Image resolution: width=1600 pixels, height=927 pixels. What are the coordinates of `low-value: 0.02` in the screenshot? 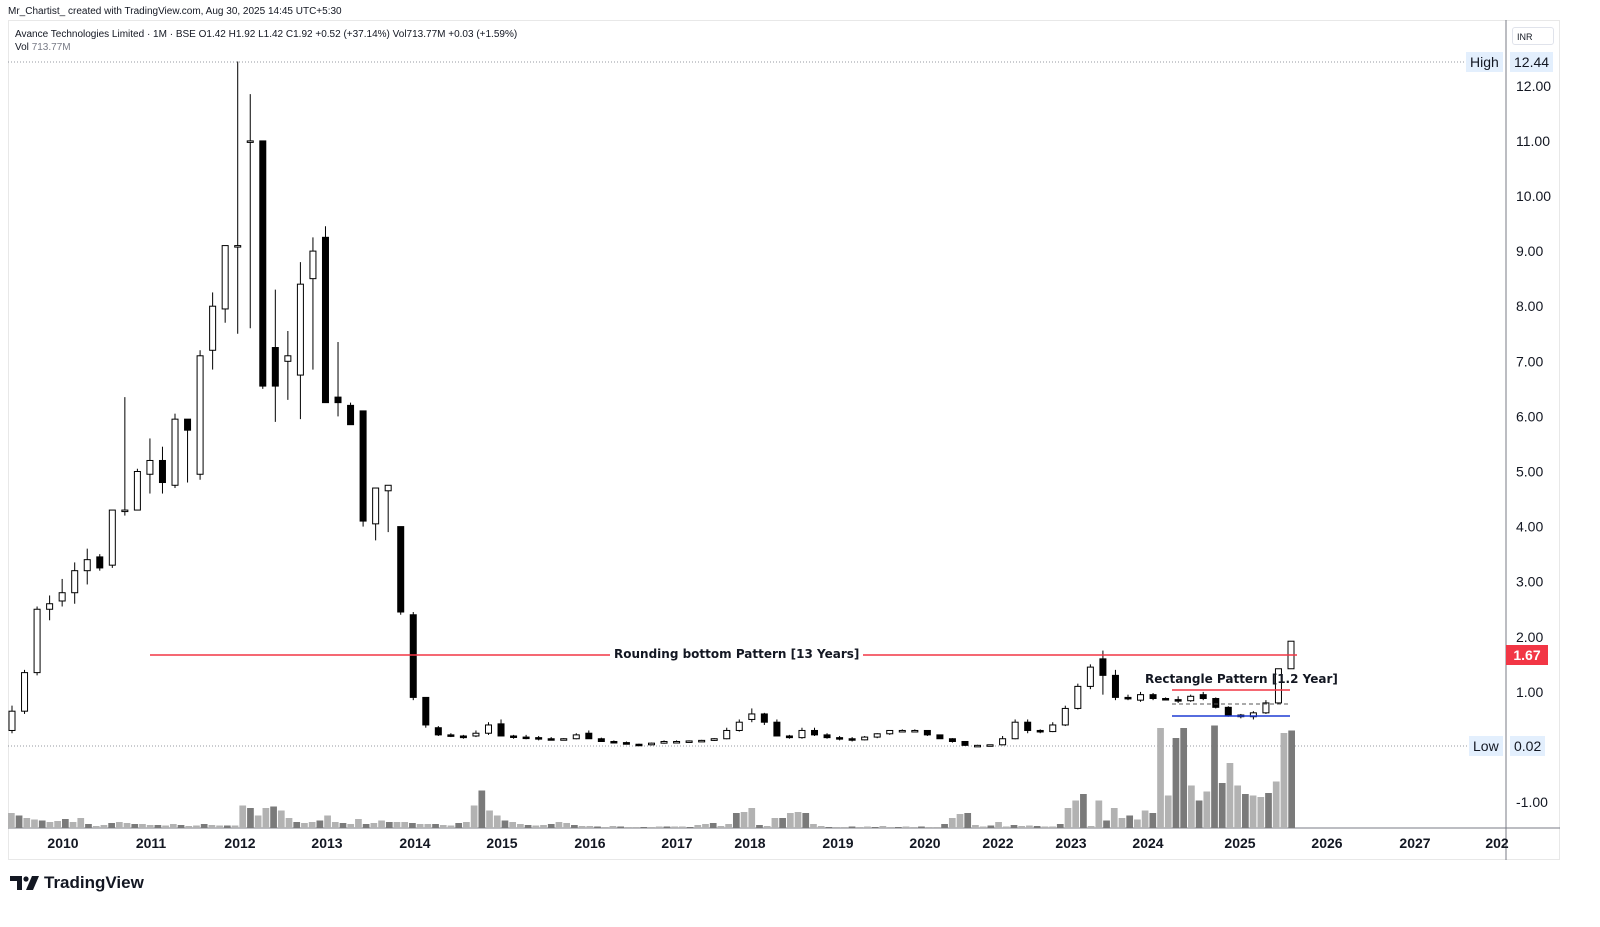 It's located at (1528, 746).